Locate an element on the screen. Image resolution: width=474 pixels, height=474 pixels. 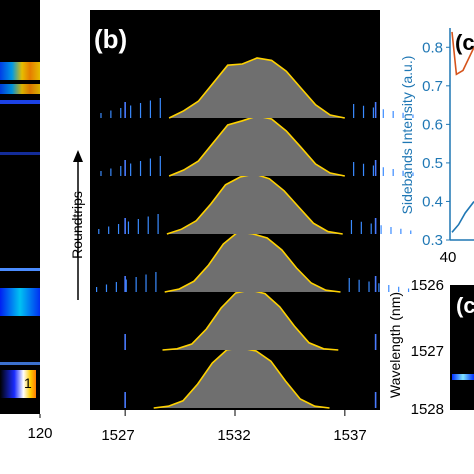
panel-b-xtick-label-1: 1527 is located at coordinates (117, 435).